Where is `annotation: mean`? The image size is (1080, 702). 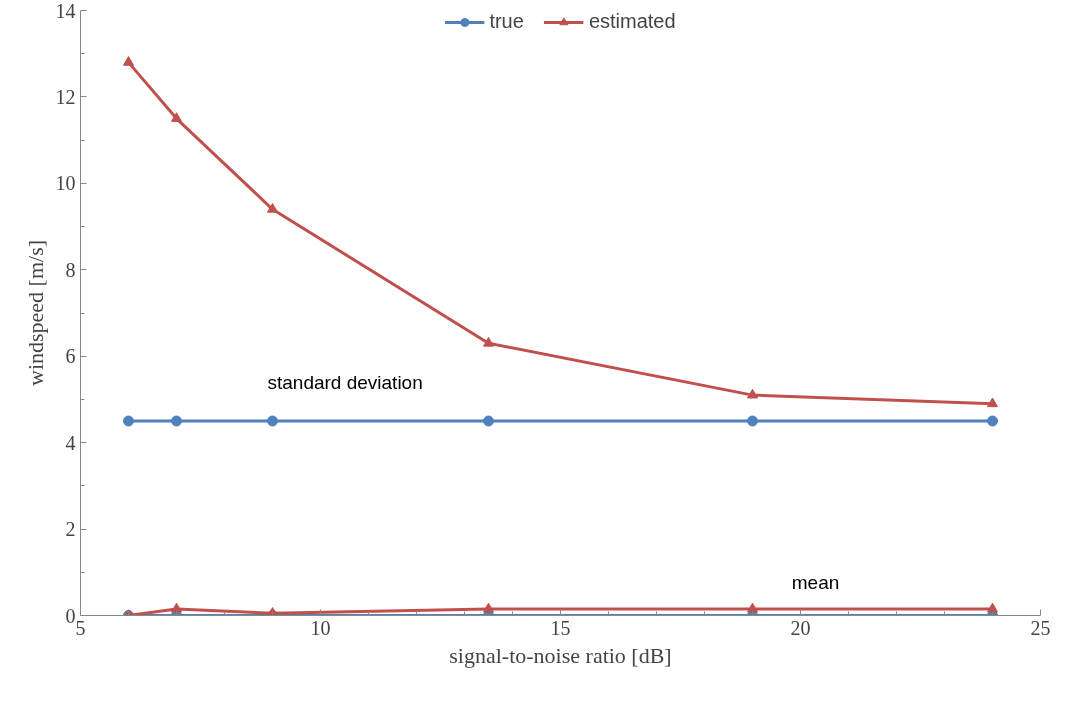 annotation: mean is located at coordinates (815, 582).